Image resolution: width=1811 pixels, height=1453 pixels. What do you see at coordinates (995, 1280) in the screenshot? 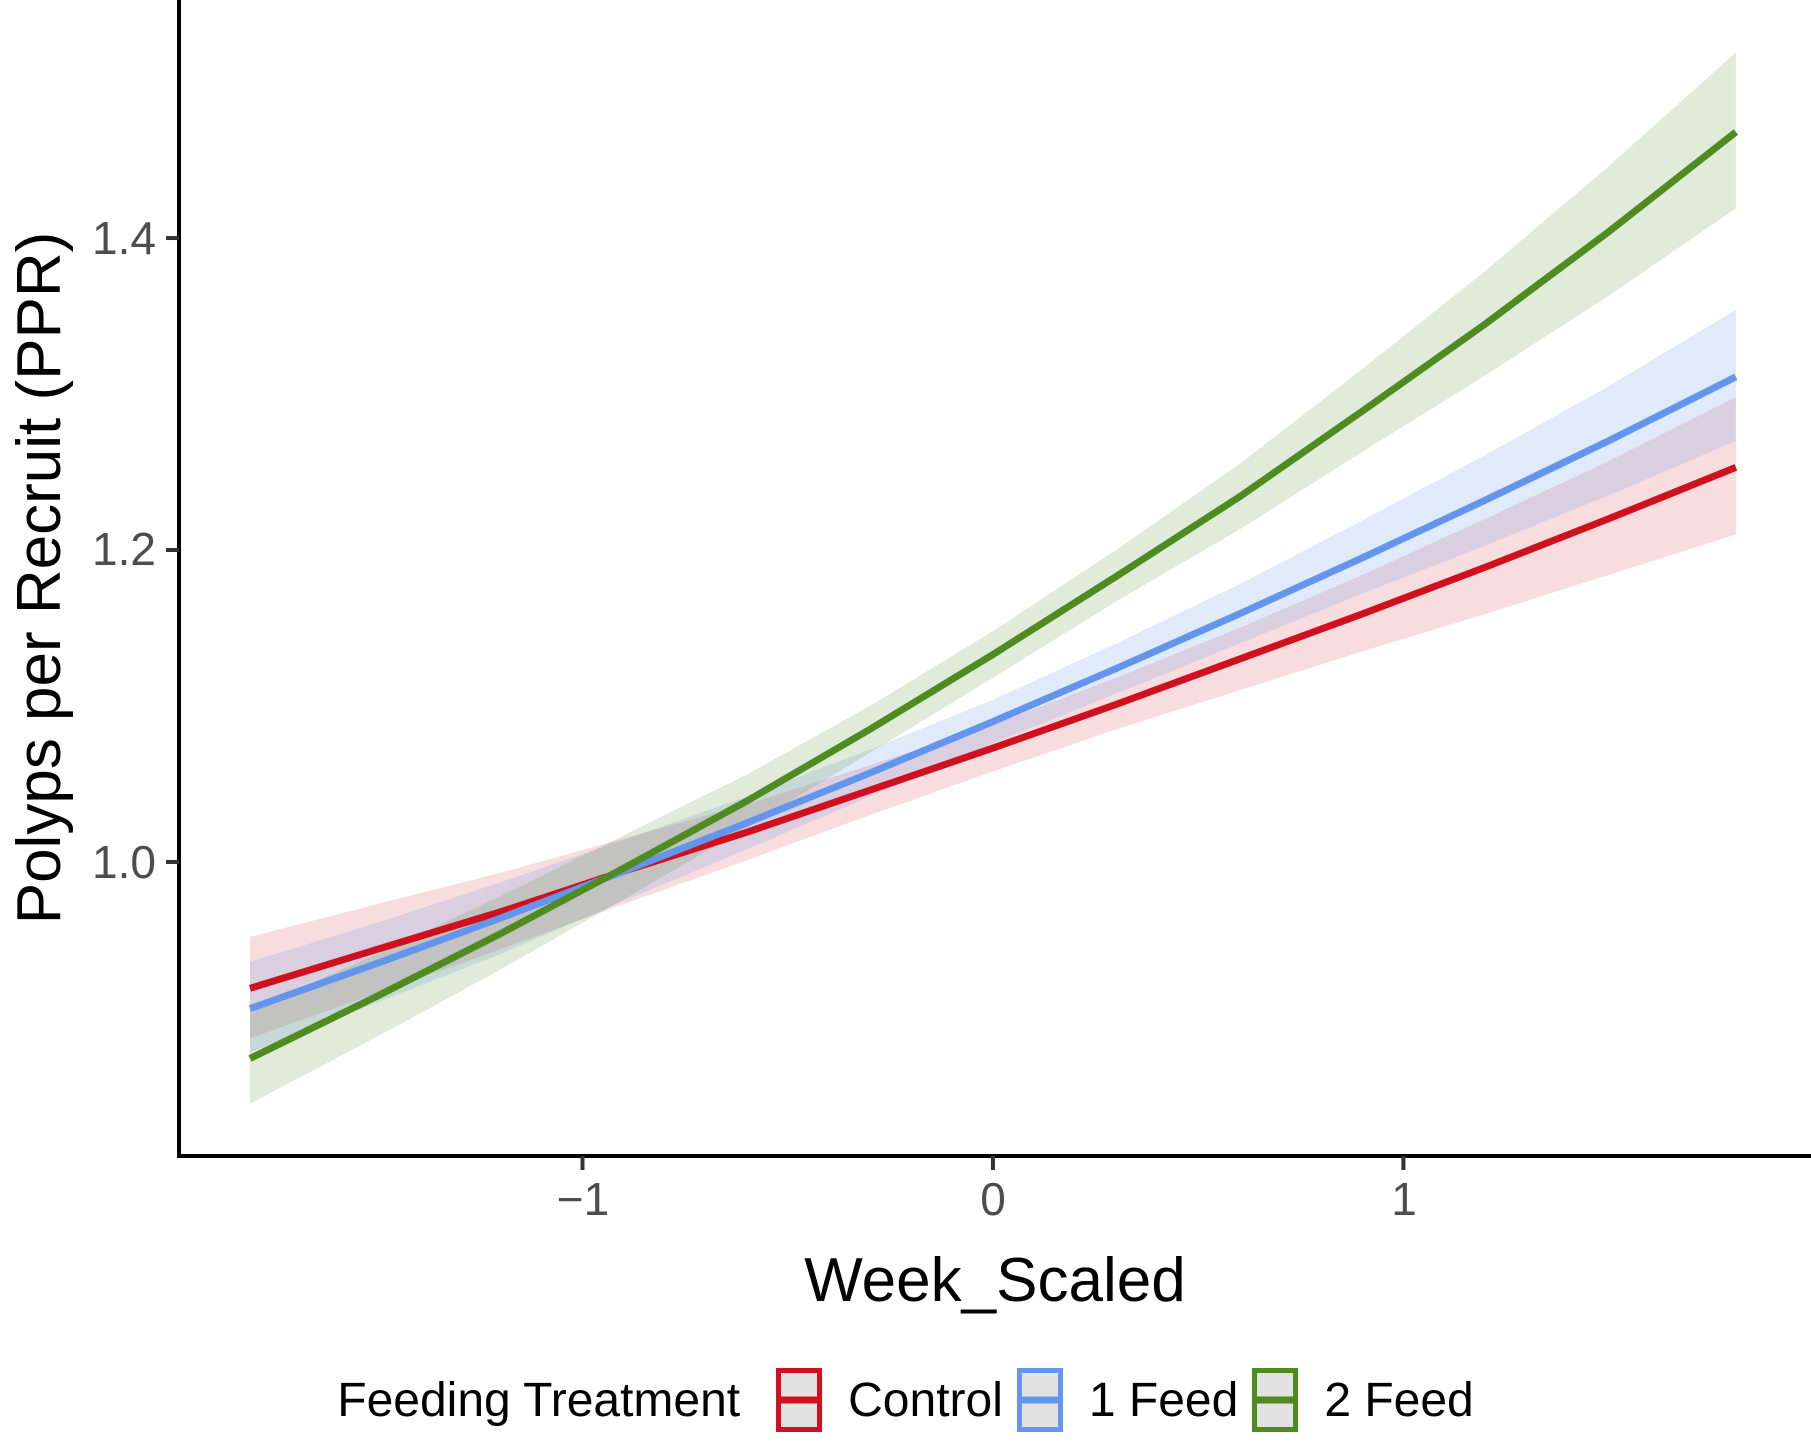
I see `x-axis-title: Week_Scaled` at bounding box center [995, 1280].